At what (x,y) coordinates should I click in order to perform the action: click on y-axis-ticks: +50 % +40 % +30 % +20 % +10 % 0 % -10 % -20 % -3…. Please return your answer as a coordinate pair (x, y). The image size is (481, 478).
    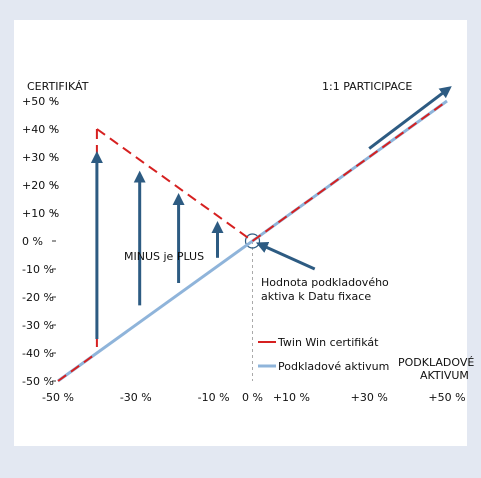
    Looking at the image, I should click on (40, 241).